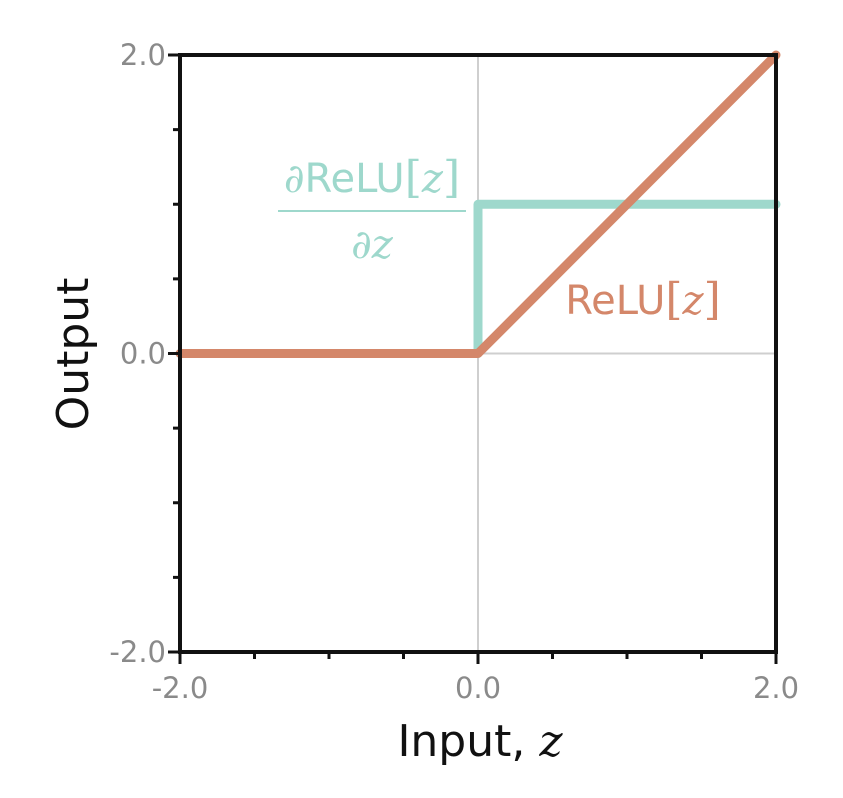 This screenshot has height=798, width=843. I want to click on y-tick-label: 2.0, so click(143, 55).